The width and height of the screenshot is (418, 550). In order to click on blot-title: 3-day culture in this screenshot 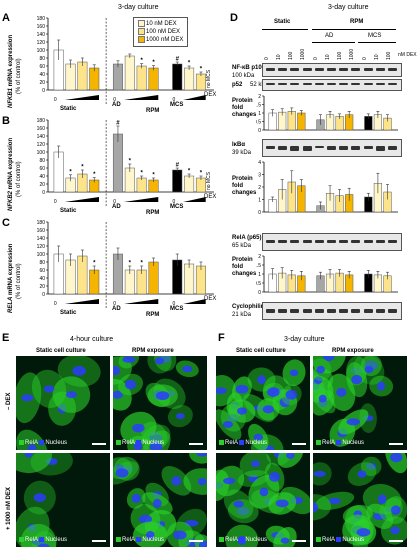, I will do `click(348, 7)`.